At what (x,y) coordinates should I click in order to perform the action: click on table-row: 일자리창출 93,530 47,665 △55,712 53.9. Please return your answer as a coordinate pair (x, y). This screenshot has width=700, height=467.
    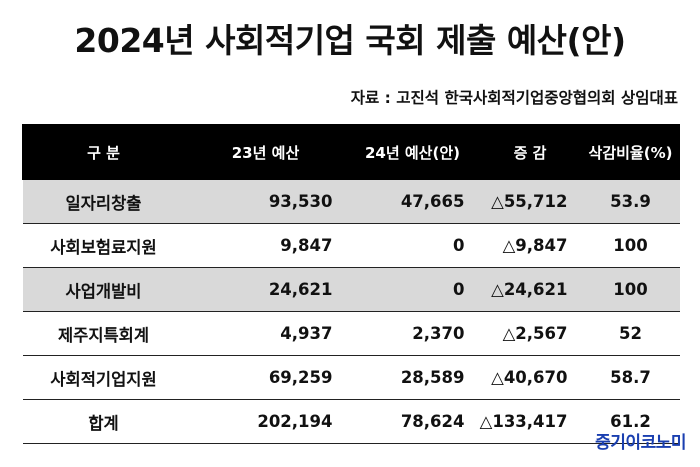
    Looking at the image, I should click on (351, 201).